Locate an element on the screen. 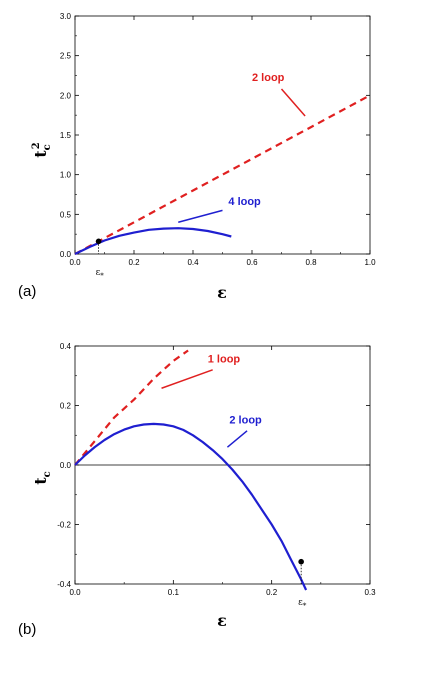 The width and height of the screenshot is (436, 695). y-axis-label: tc is located at coordinates (42, 477).